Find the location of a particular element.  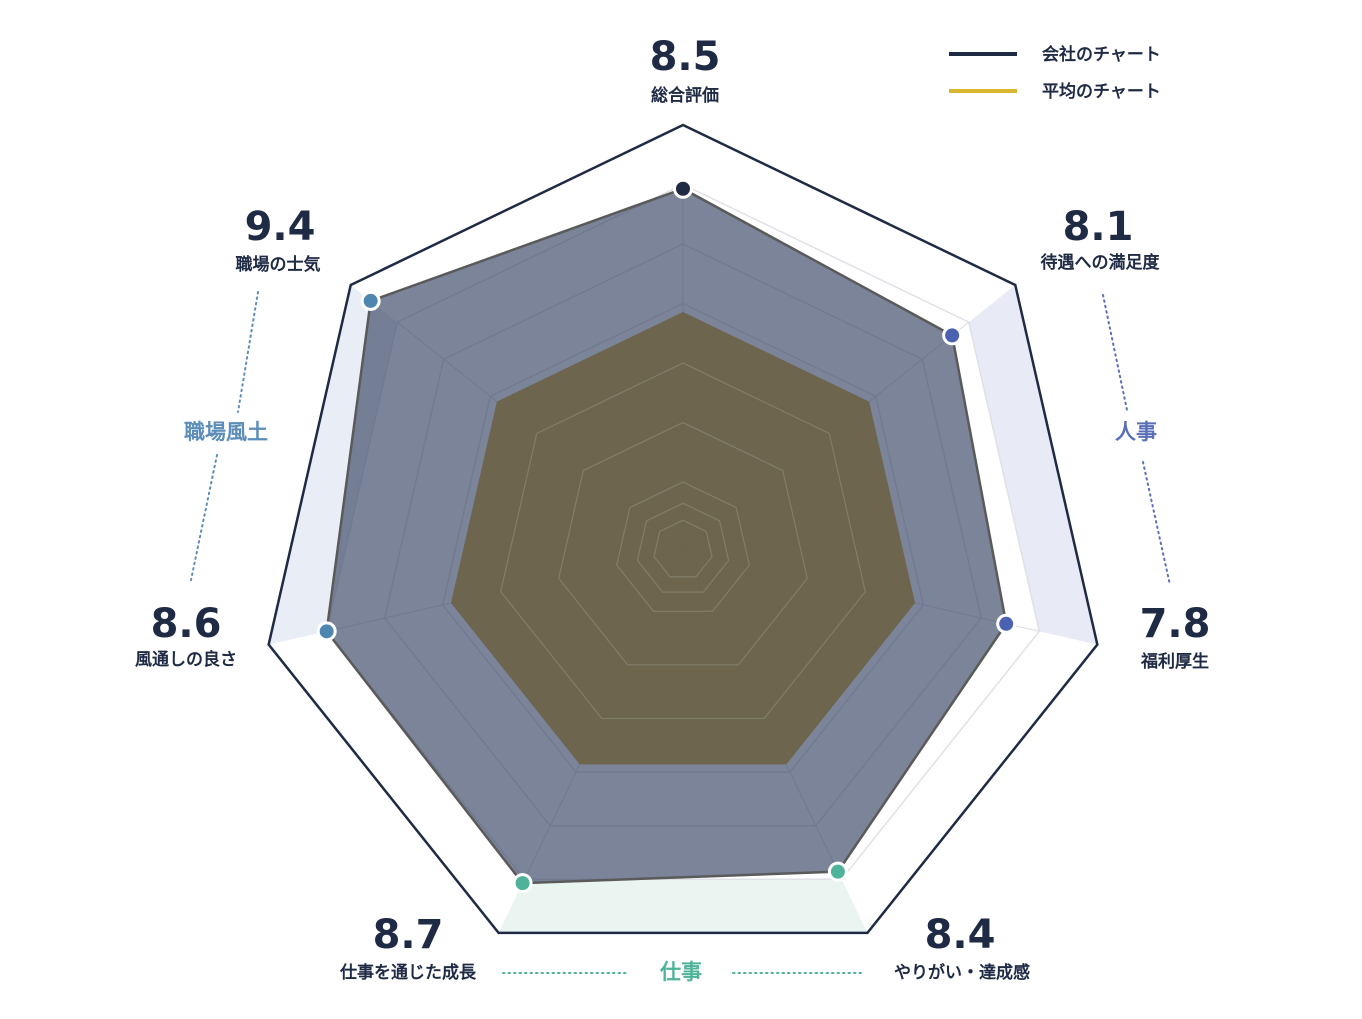

axis-label-0: 総合評価 is located at coordinates (685, 95).